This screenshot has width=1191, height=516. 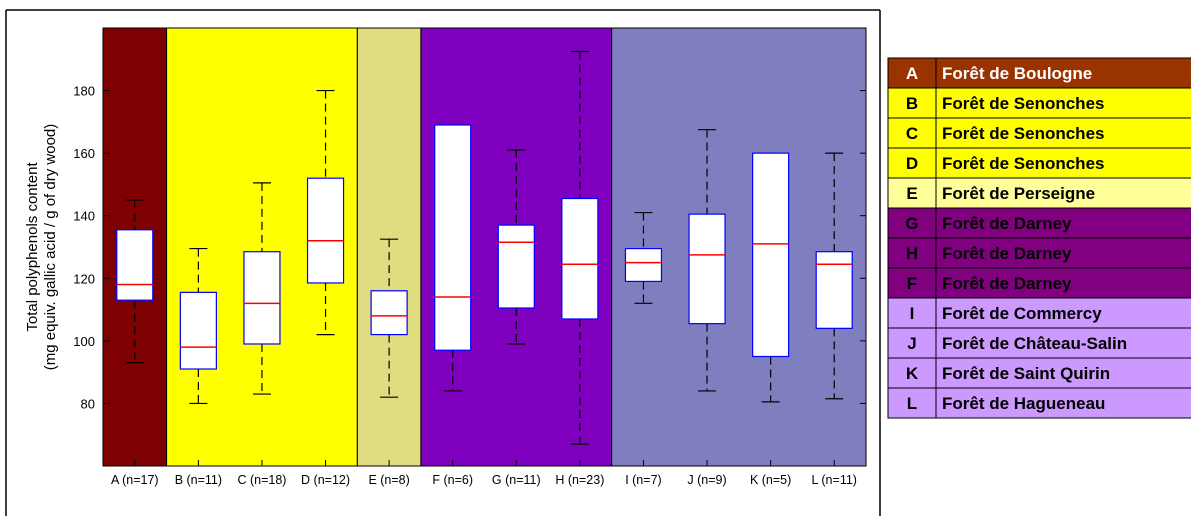 I want to click on x-tick-label: G (n=11), so click(x=516, y=480).